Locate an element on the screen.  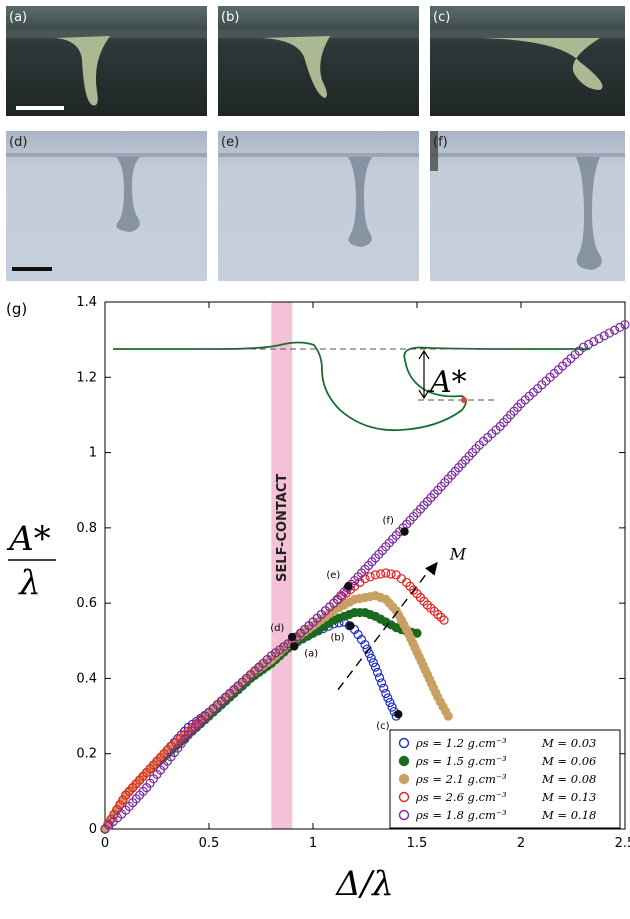
inset-arrow-head-down is located at coordinates (424, 394).